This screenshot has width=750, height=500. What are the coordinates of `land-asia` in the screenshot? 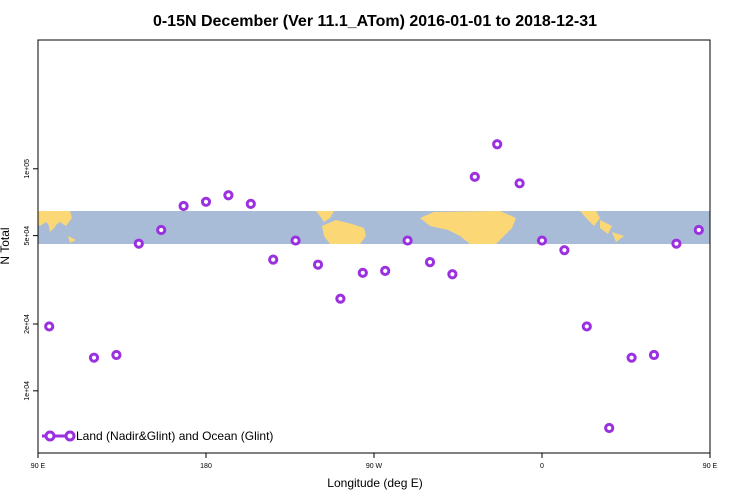 It's located at (55, 219).